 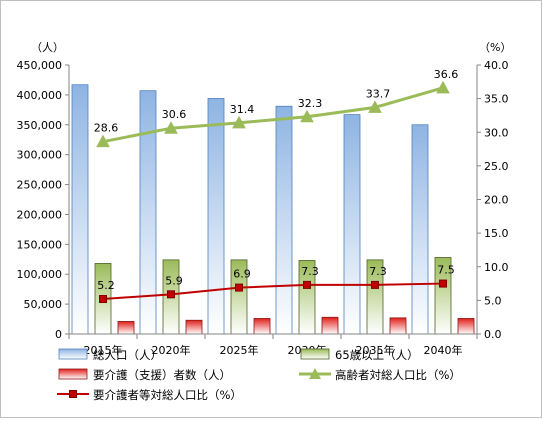 I want to click on left-tick-label: 0, so click(x=58, y=334).